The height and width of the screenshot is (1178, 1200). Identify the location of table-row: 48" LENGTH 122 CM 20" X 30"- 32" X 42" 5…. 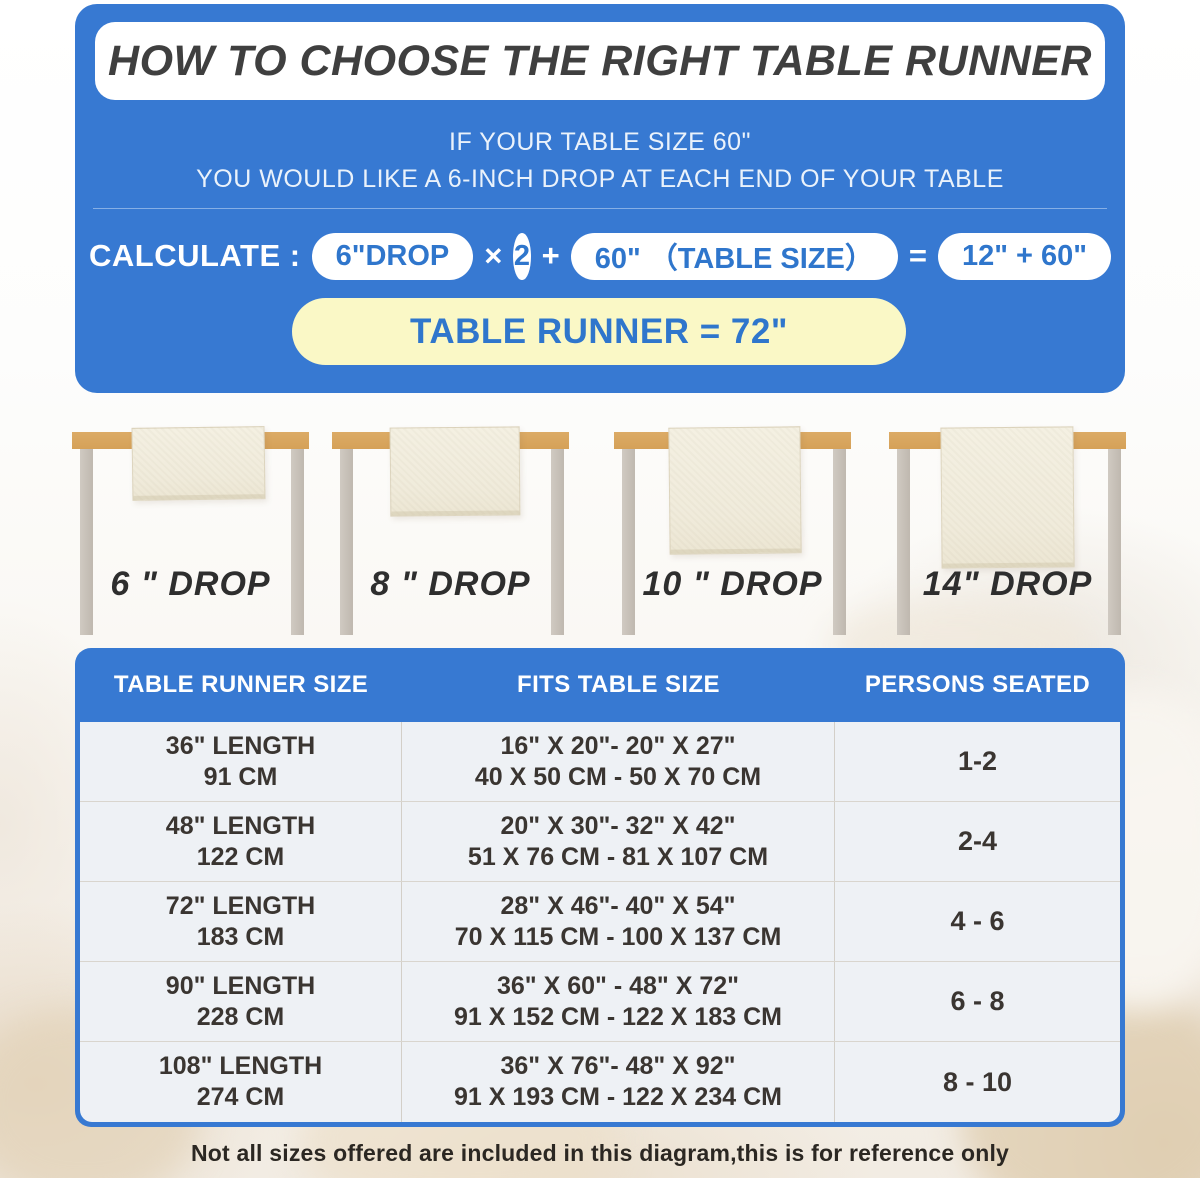
(600, 842).